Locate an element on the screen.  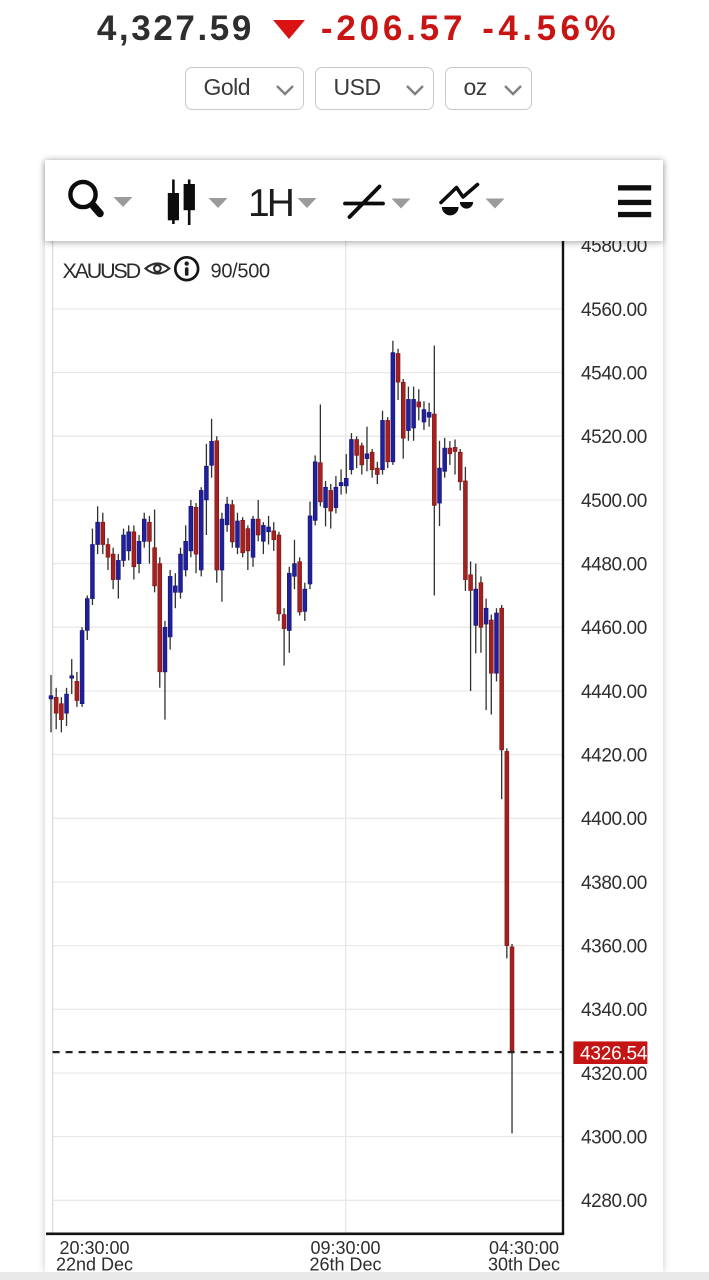
svg-text: 1H is located at coordinates (270, 203).